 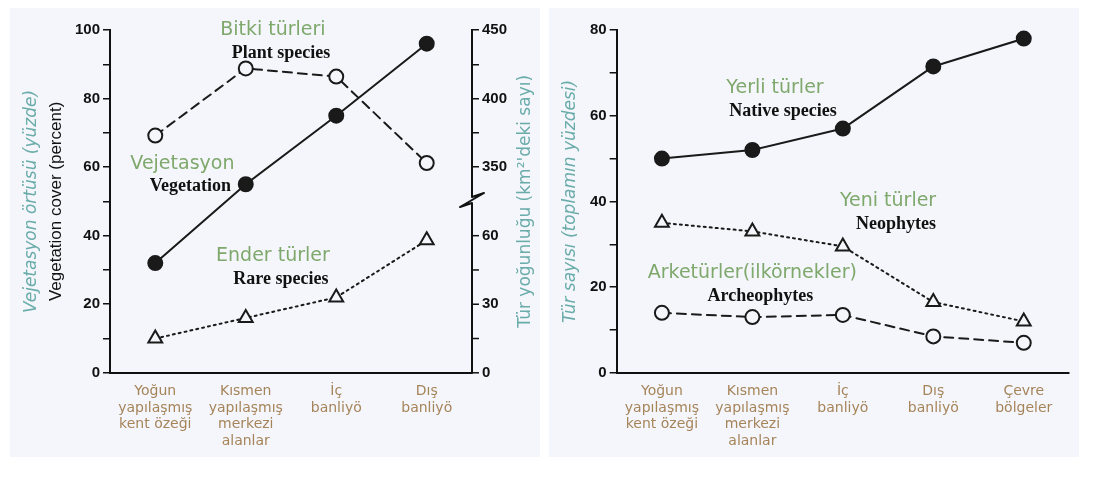 I want to click on series-label: Neophytes, so click(x=896, y=223).